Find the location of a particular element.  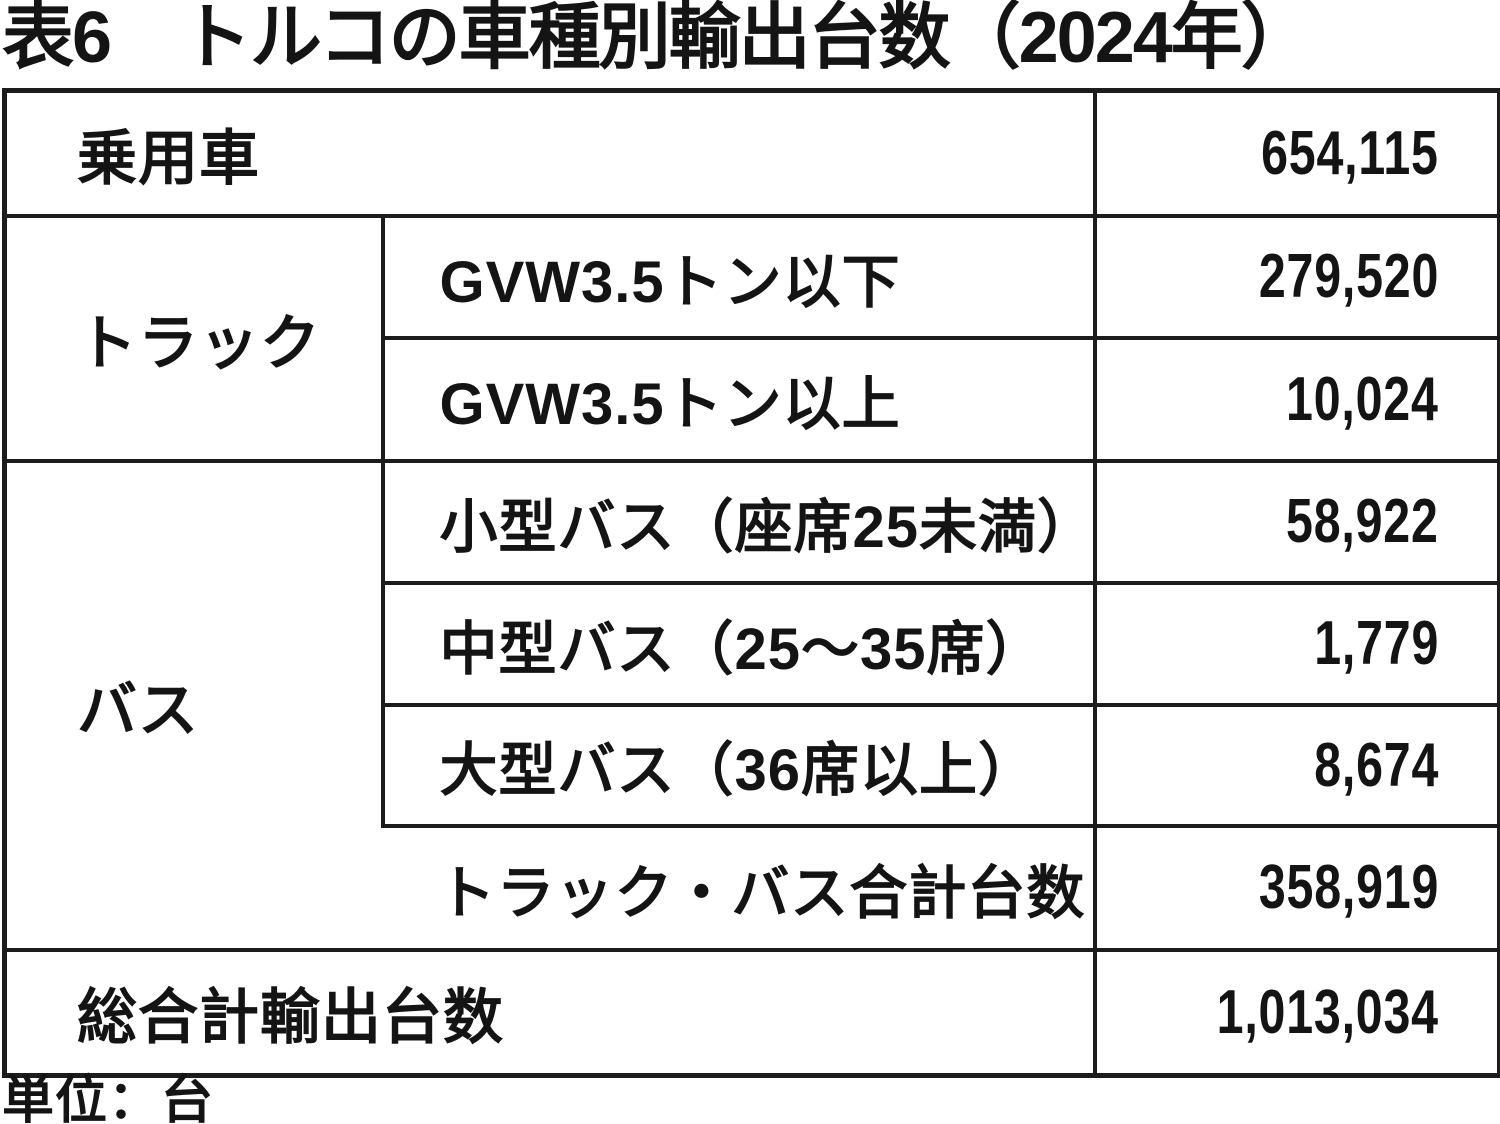

unit-note: 単位：台 is located at coordinates (108, 1098).